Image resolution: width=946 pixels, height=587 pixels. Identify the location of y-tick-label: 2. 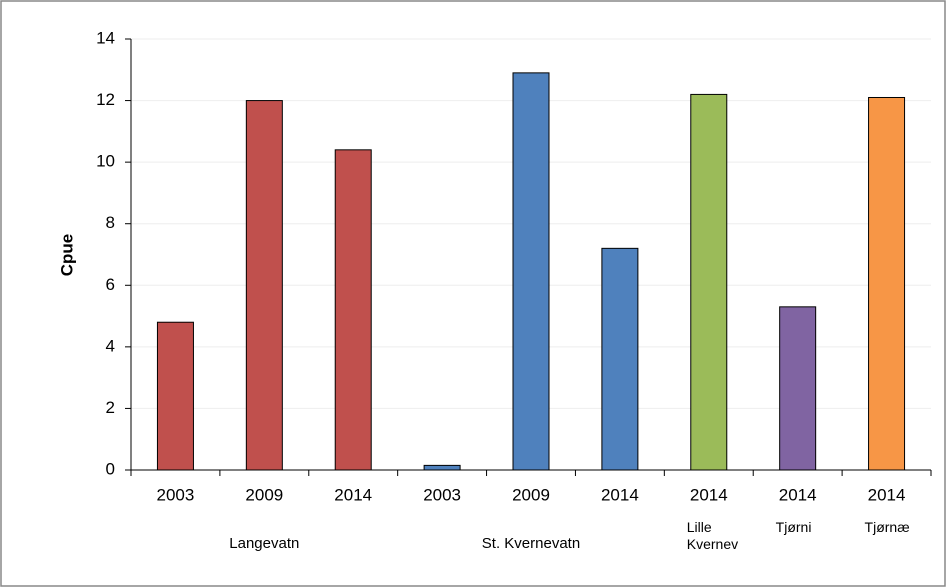
(110, 407).